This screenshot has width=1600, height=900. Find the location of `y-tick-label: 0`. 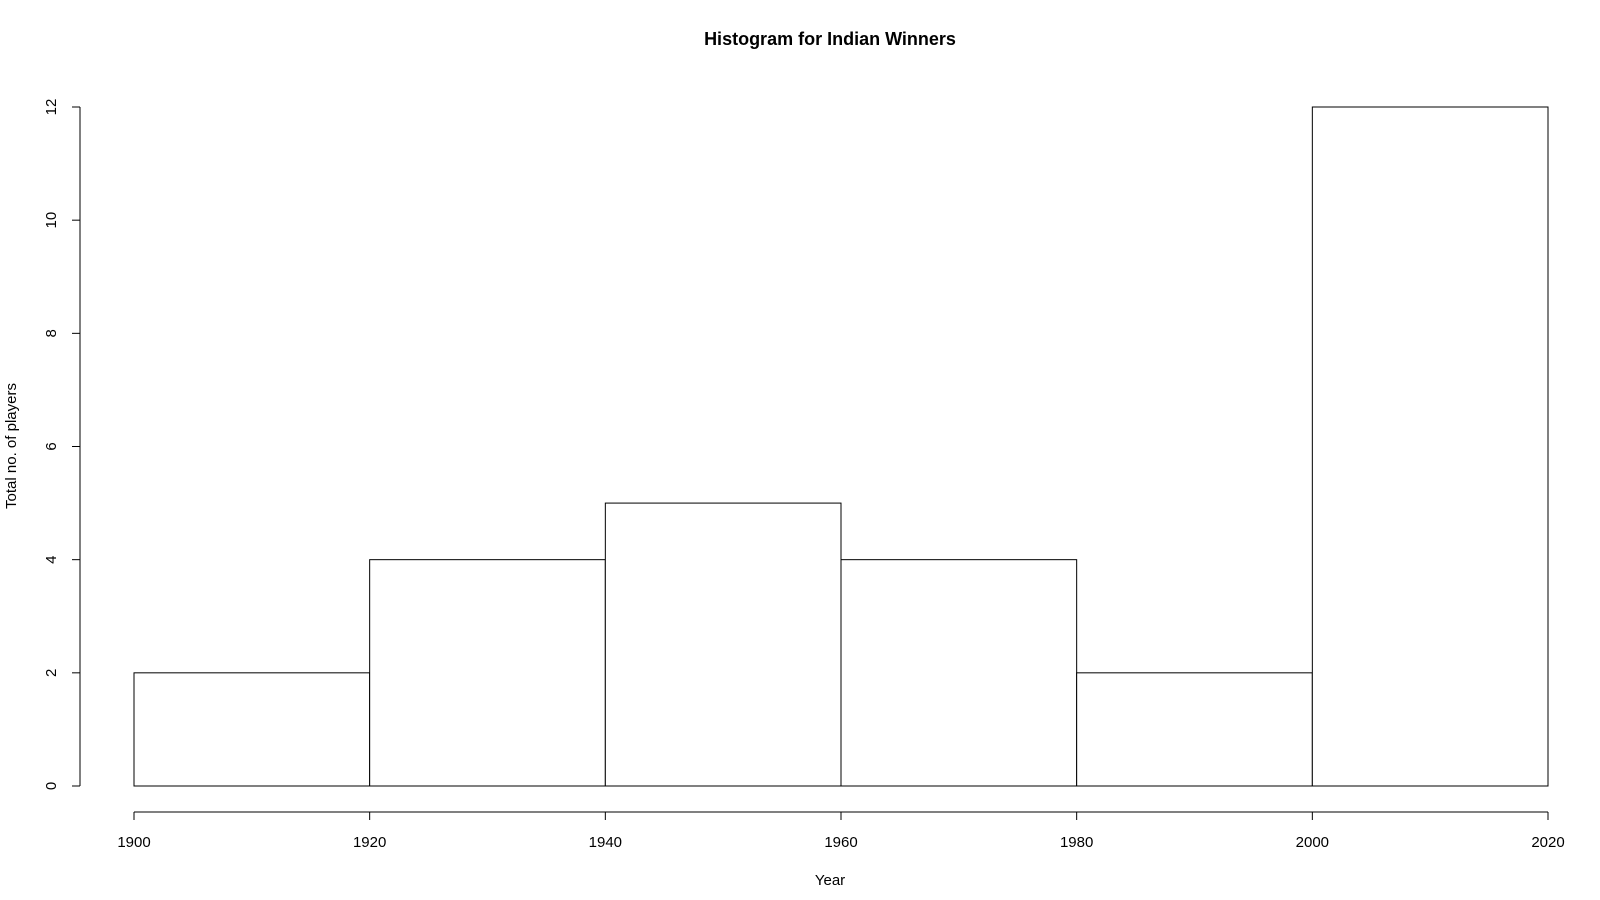

y-tick-label: 0 is located at coordinates (51, 786).